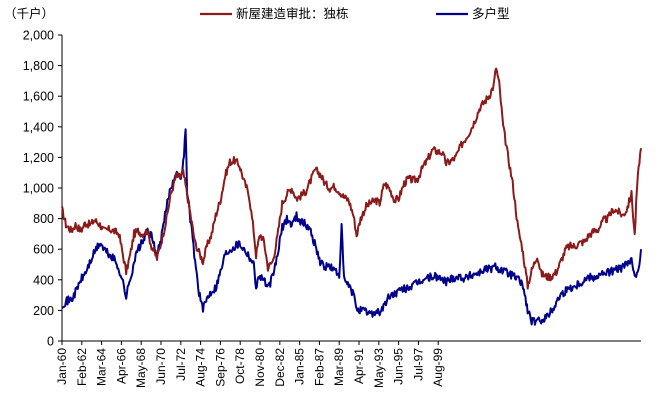 Image resolution: width=662 pixels, height=404 pixels. Describe the element at coordinates (50, 342) in the screenshot. I see `y-tick-label: 0` at that location.